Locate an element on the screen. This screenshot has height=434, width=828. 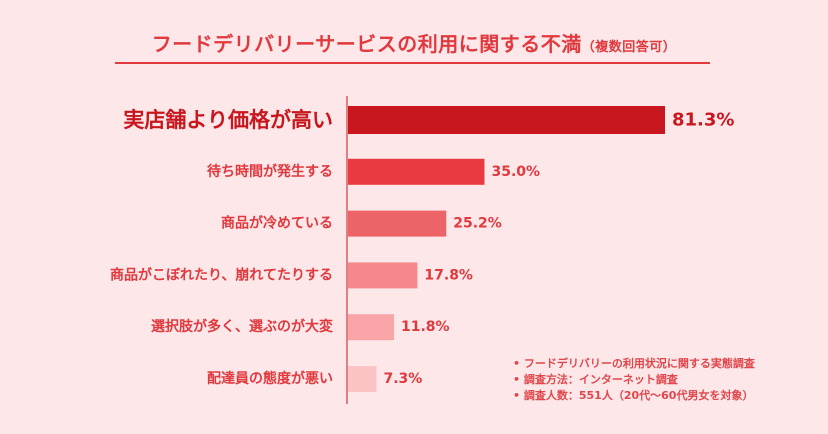
category-label: 商品が冷めている is located at coordinates (277, 223).